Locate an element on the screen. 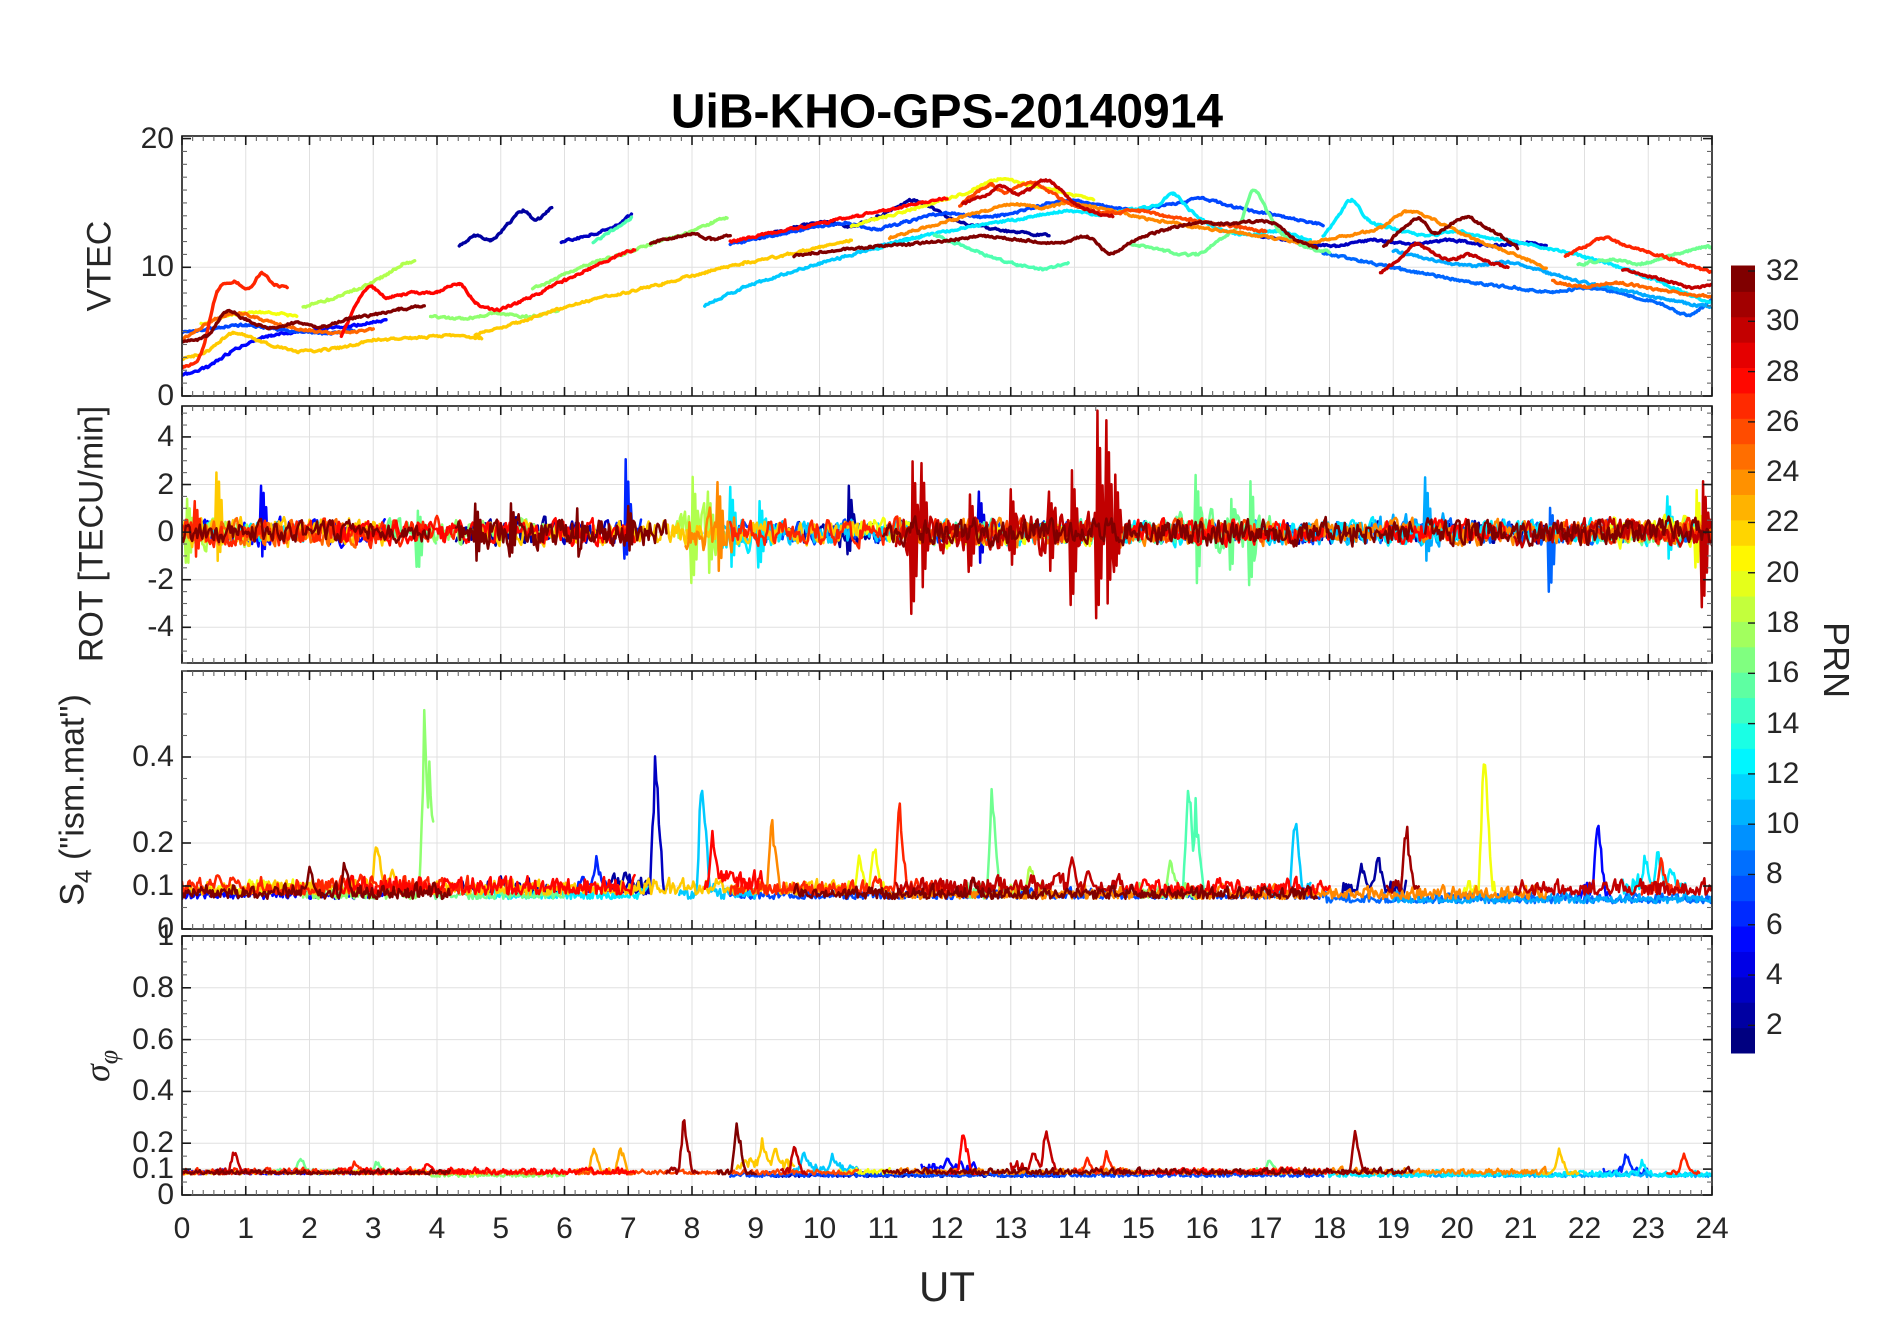  colorbar-tick-label: 18 is located at coordinates (1783, 623).